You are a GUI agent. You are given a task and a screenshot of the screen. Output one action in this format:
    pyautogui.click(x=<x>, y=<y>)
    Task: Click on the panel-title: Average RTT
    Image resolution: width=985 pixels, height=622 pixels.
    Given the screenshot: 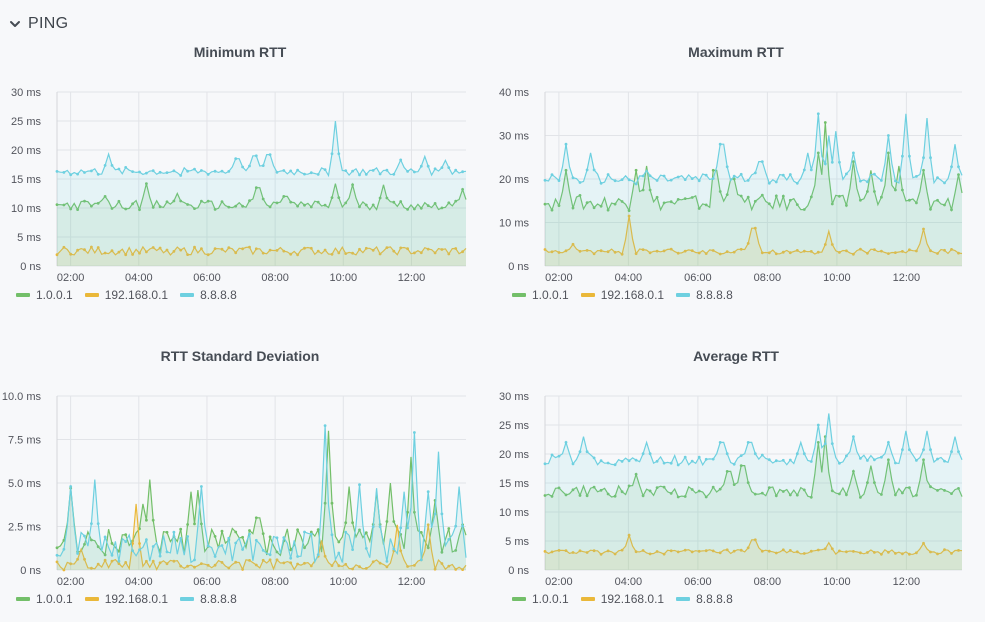 What is the action you would take?
    pyautogui.click(x=736, y=356)
    